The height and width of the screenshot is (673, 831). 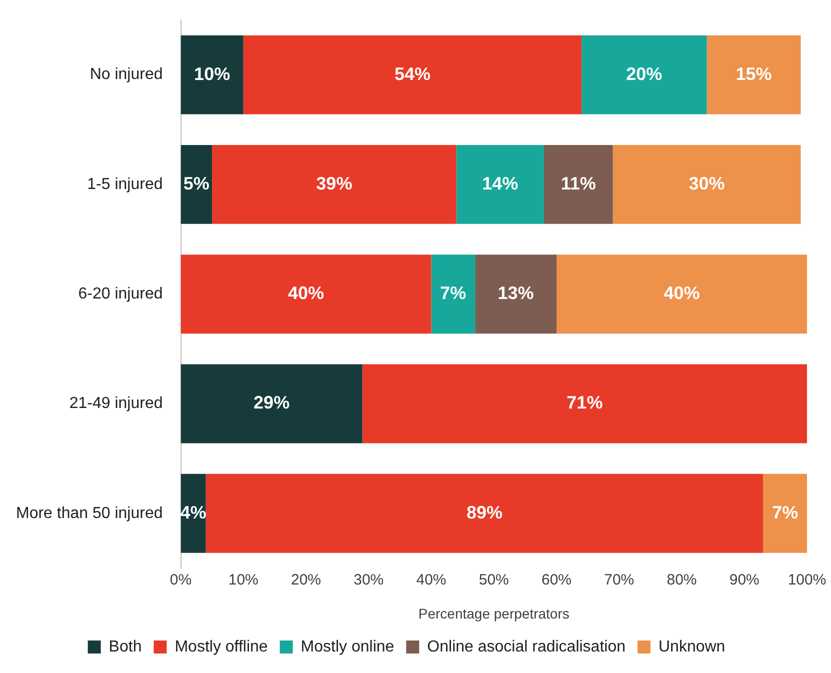 What do you see at coordinates (744, 579) in the screenshot?
I see `x-tick-label: 90%` at bounding box center [744, 579].